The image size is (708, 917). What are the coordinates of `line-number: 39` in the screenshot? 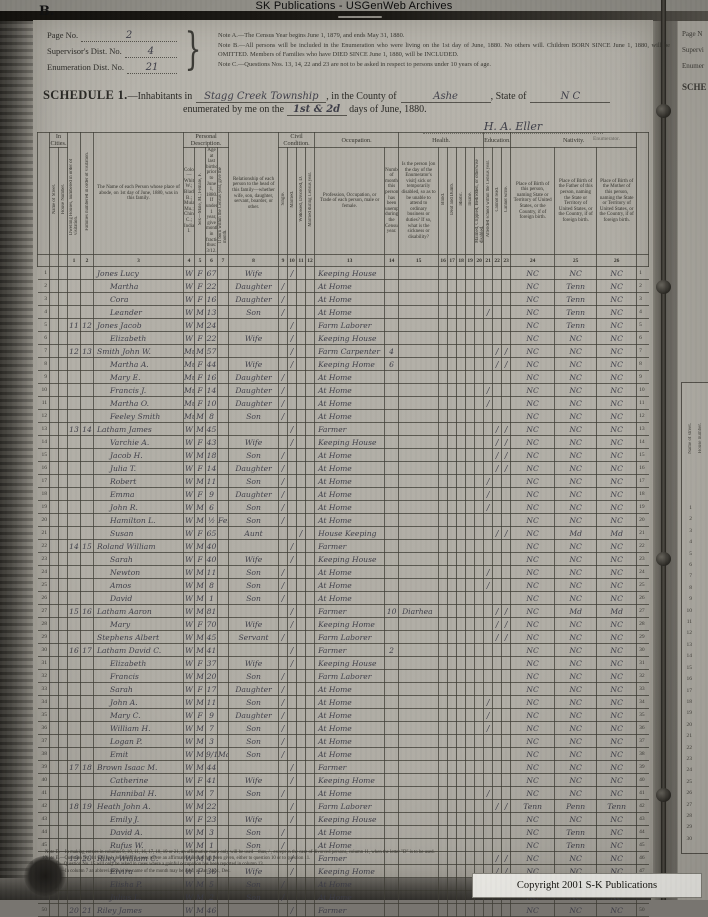 It's located at (43, 767).